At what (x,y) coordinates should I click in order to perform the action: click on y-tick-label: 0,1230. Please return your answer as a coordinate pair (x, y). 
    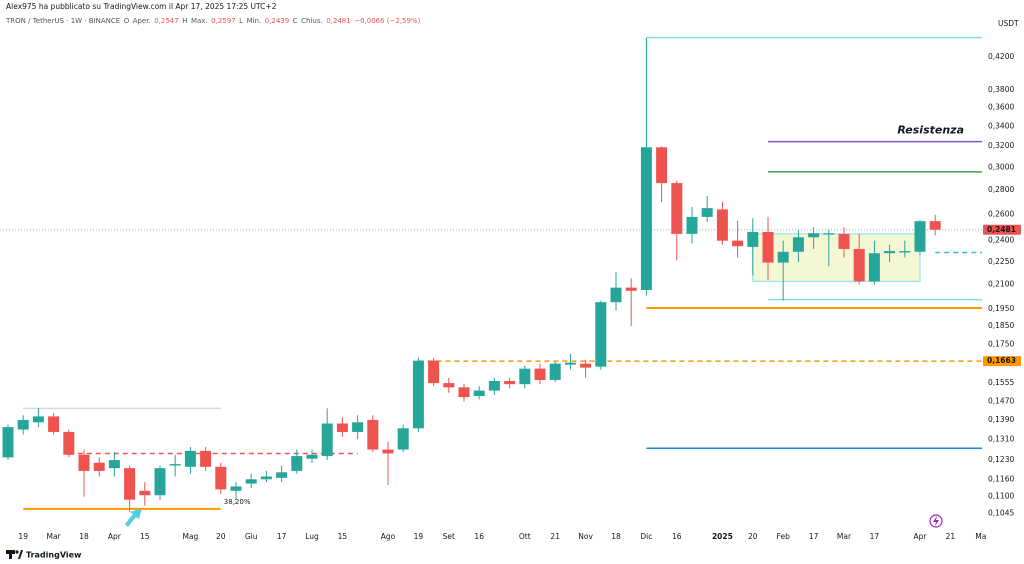
    Looking at the image, I should click on (1001, 459).